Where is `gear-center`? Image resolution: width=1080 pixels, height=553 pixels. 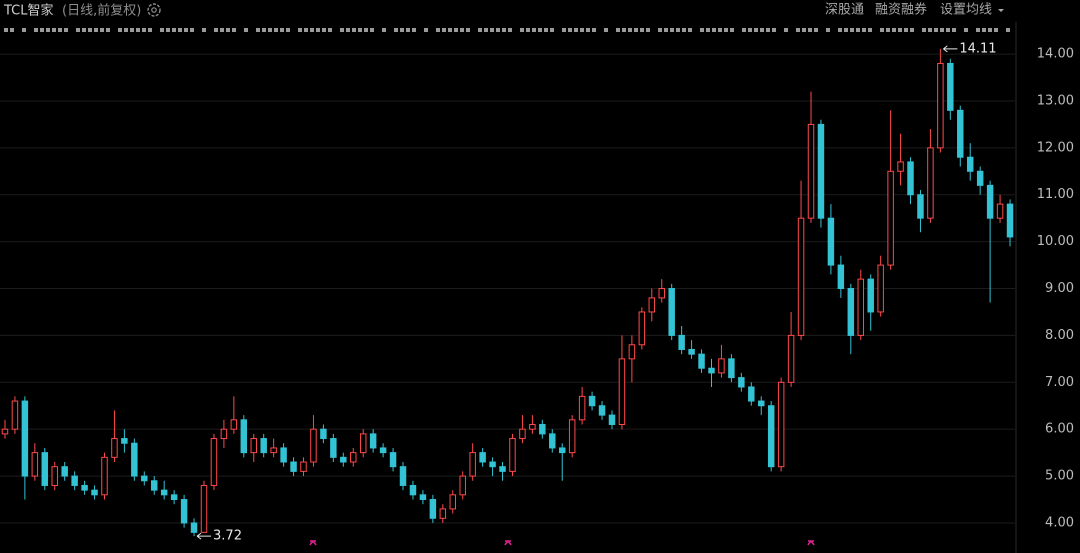 gear-center is located at coordinates (154, 10).